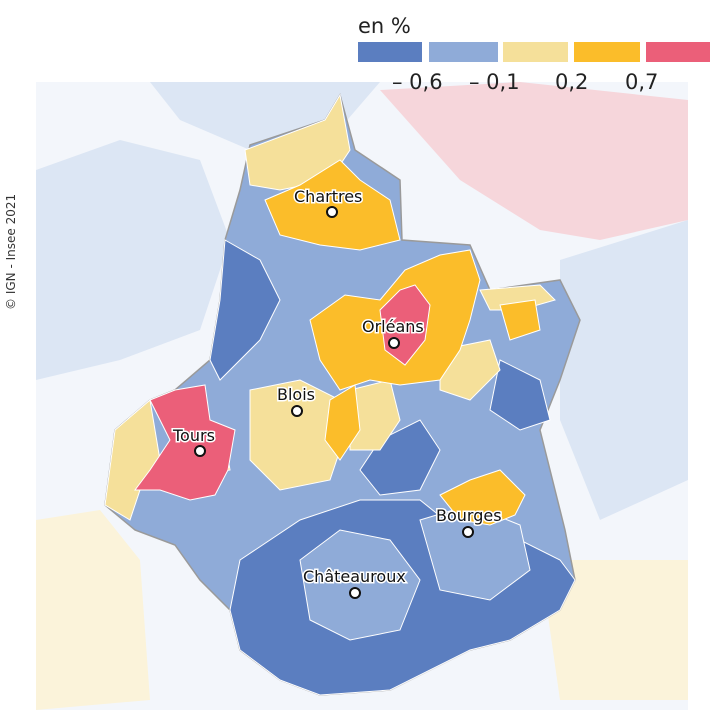 The image size is (716, 726). I want to click on zone-orange-east, so click(520, 320).